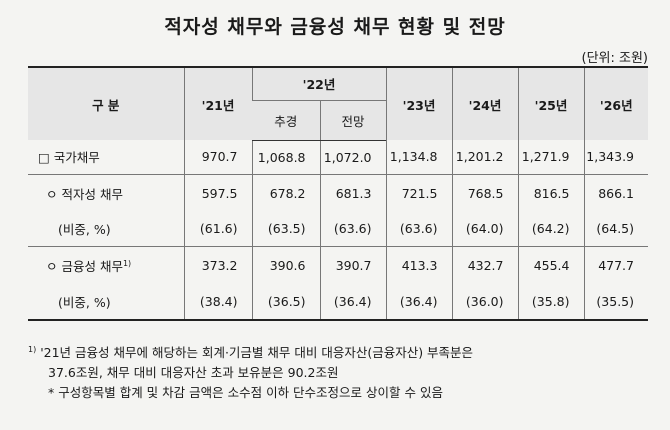  I want to click on footnote-1-continued: 37.6조원, 채무 대비 대응자산 초과 보유분은 90.2조원, so click(193, 373).